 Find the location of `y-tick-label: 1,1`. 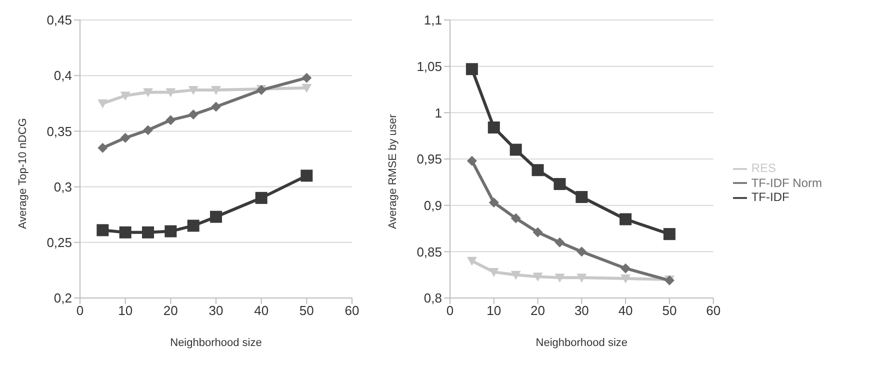

y-tick-label: 1,1 is located at coordinates (433, 20).